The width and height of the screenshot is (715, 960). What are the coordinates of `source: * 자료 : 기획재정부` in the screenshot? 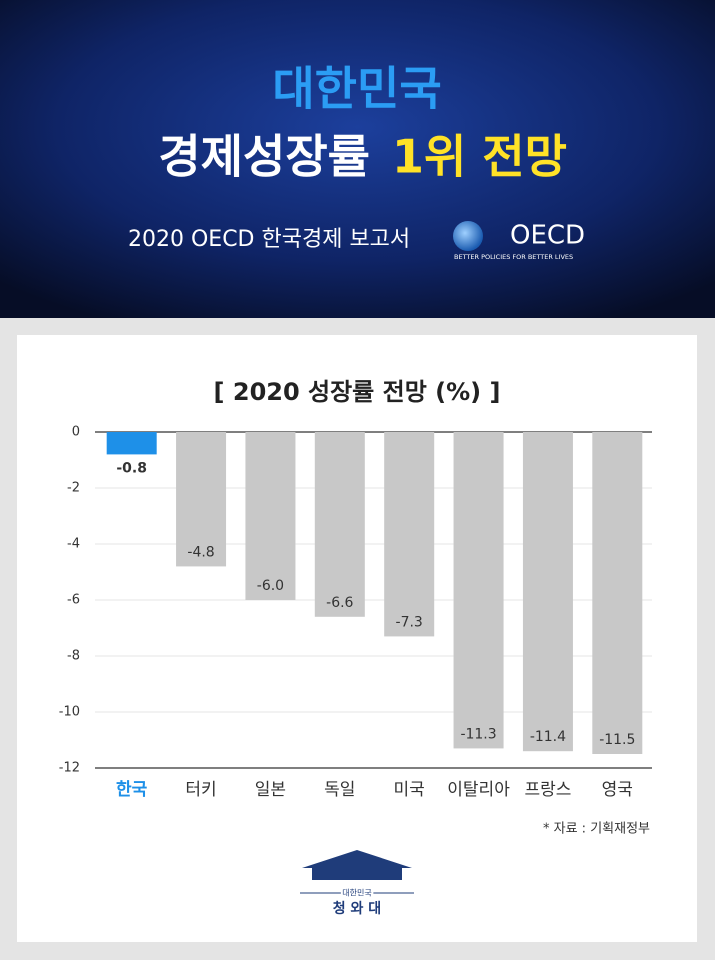 It's located at (596, 829).